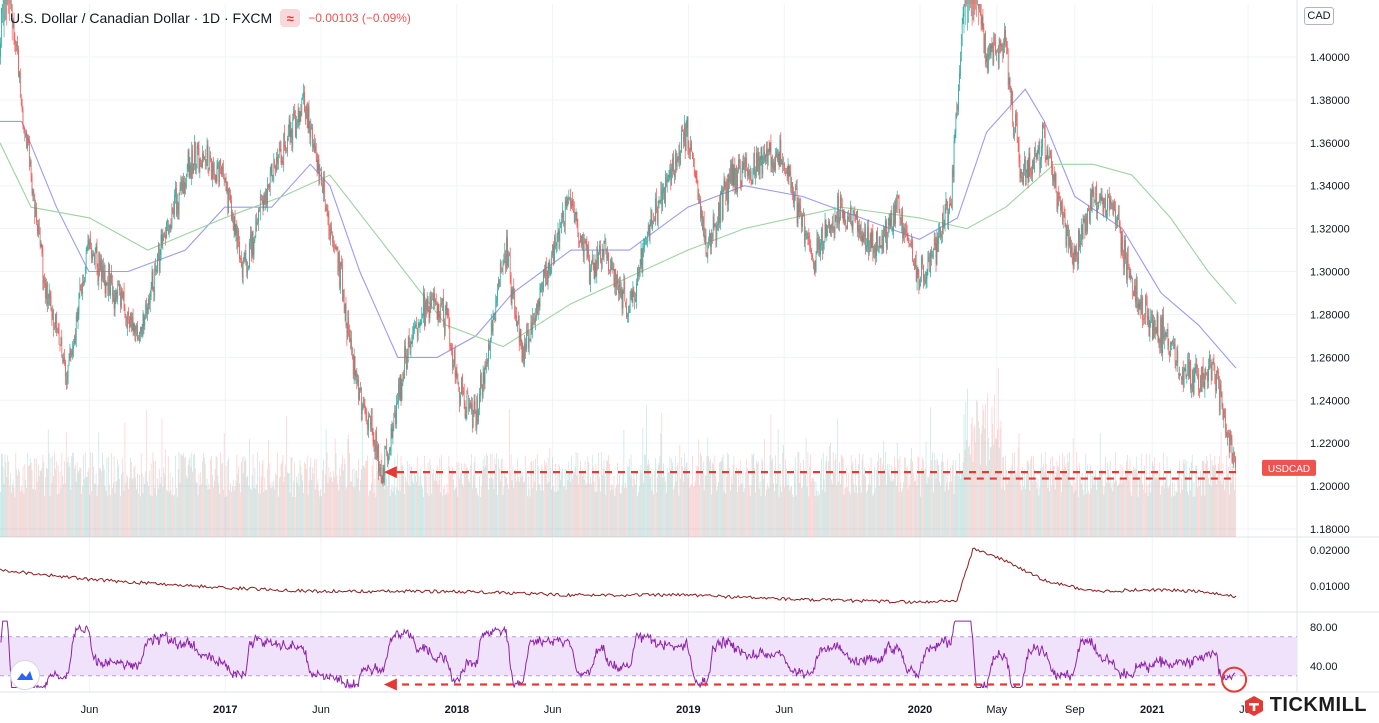  Describe the element at coordinates (1319, 16) in the screenshot. I see `currency-button: CAD` at that location.